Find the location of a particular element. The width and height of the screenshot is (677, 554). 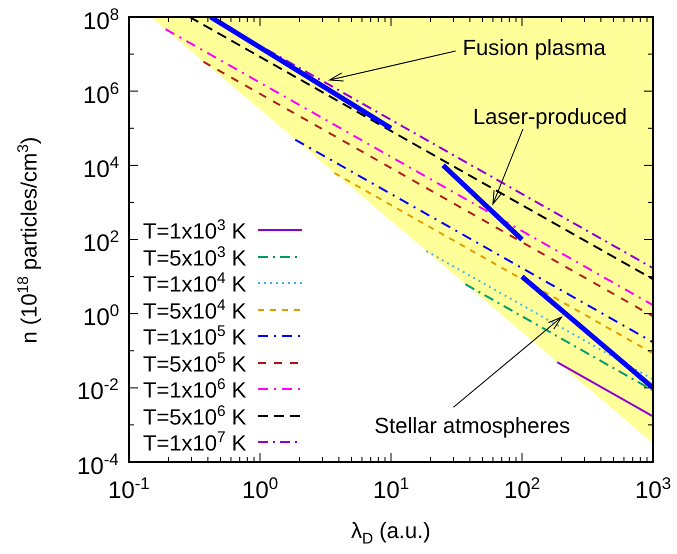

y-tick-label: 10$^{0}$ is located at coordinates (101, 316).